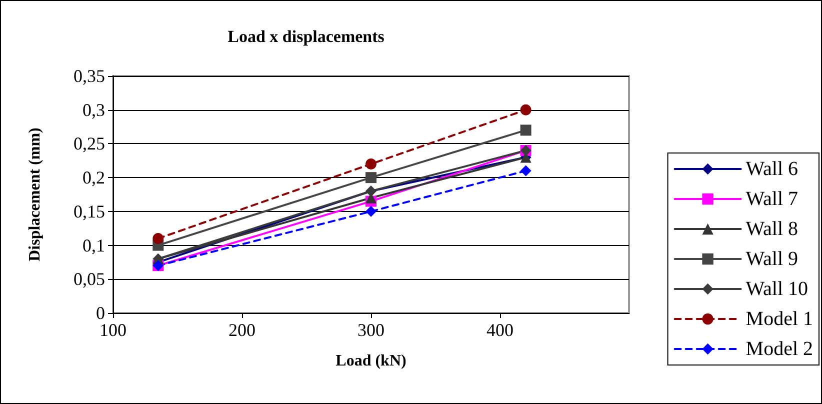 This screenshot has width=822, height=404. Describe the element at coordinates (93, 245) in the screenshot. I see `y-tick-label: 0,1` at that location.